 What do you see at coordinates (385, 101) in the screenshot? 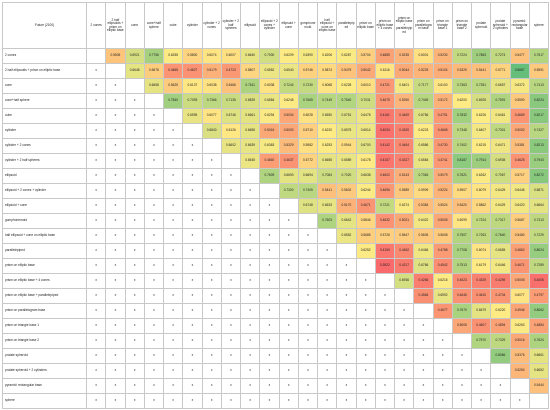
I see `value-cell: 0.4675` at bounding box center [385, 101].